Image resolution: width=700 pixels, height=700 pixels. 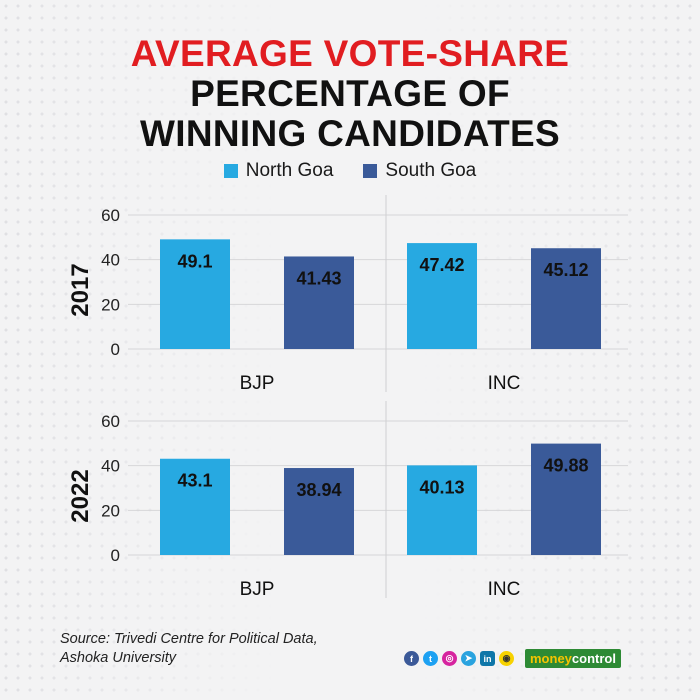 I want to click on panel-2017-category-label: BJP, so click(x=257, y=383).